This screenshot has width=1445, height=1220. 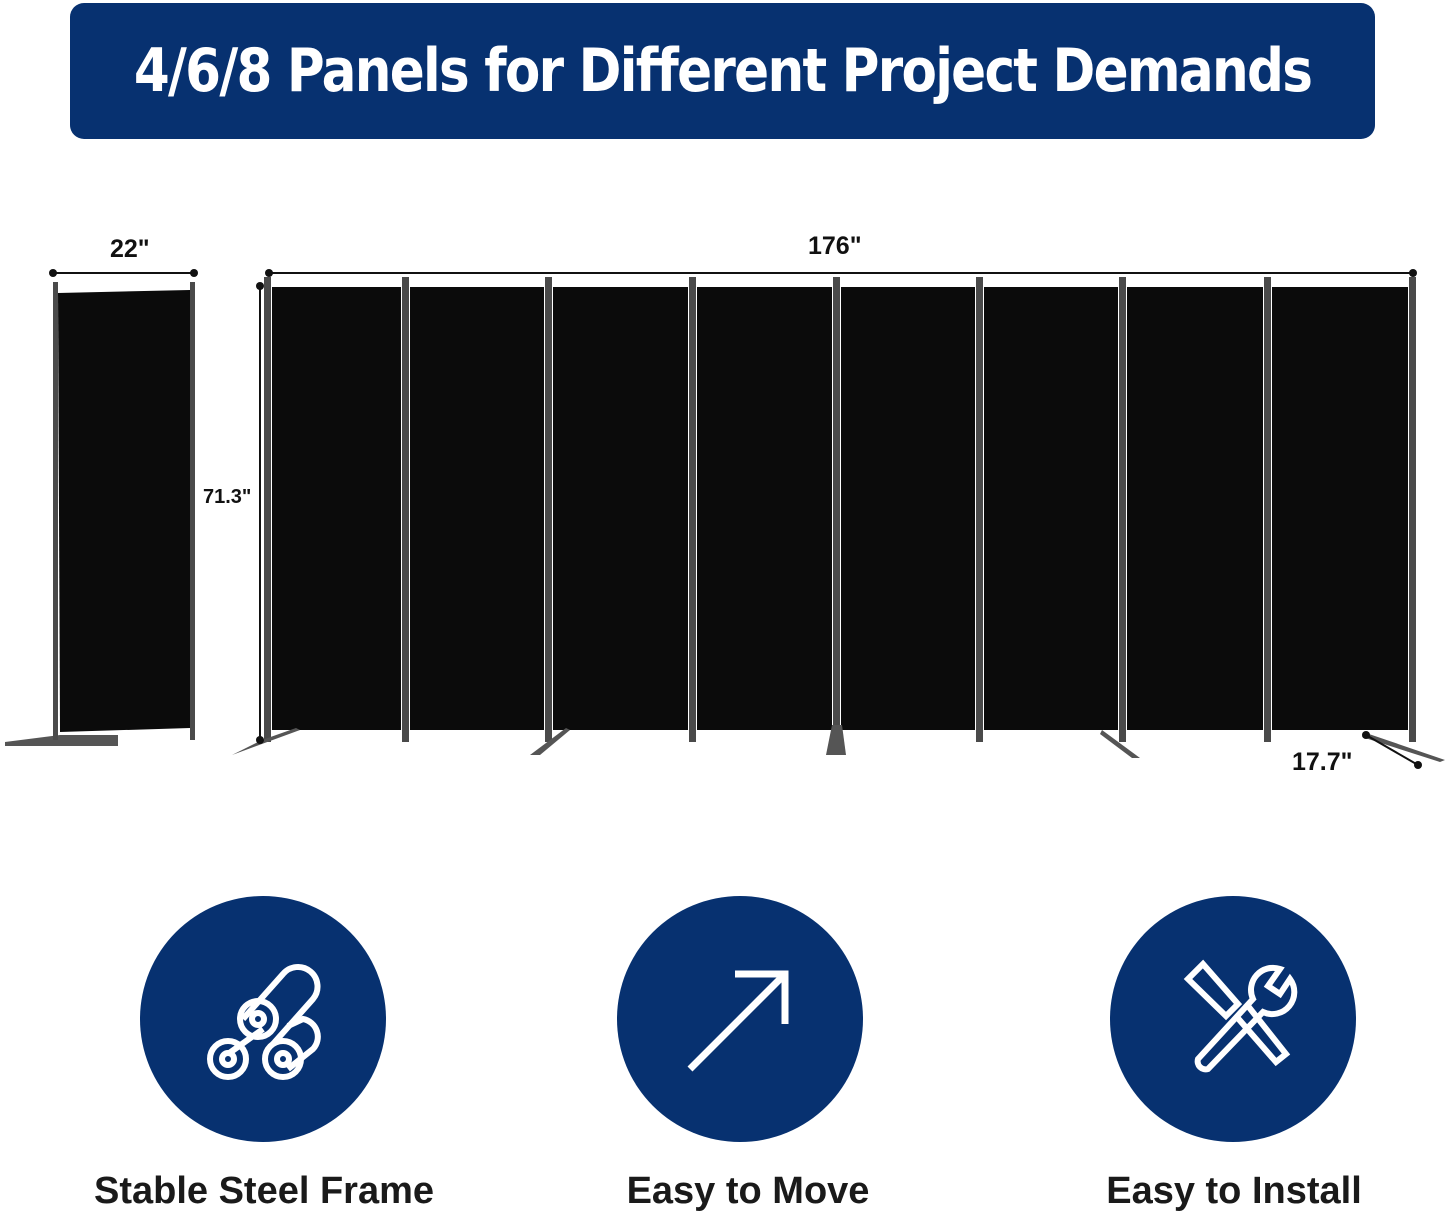 What do you see at coordinates (1240, 1016) in the screenshot?
I see `wrench-screwdriver-icon` at bounding box center [1240, 1016].